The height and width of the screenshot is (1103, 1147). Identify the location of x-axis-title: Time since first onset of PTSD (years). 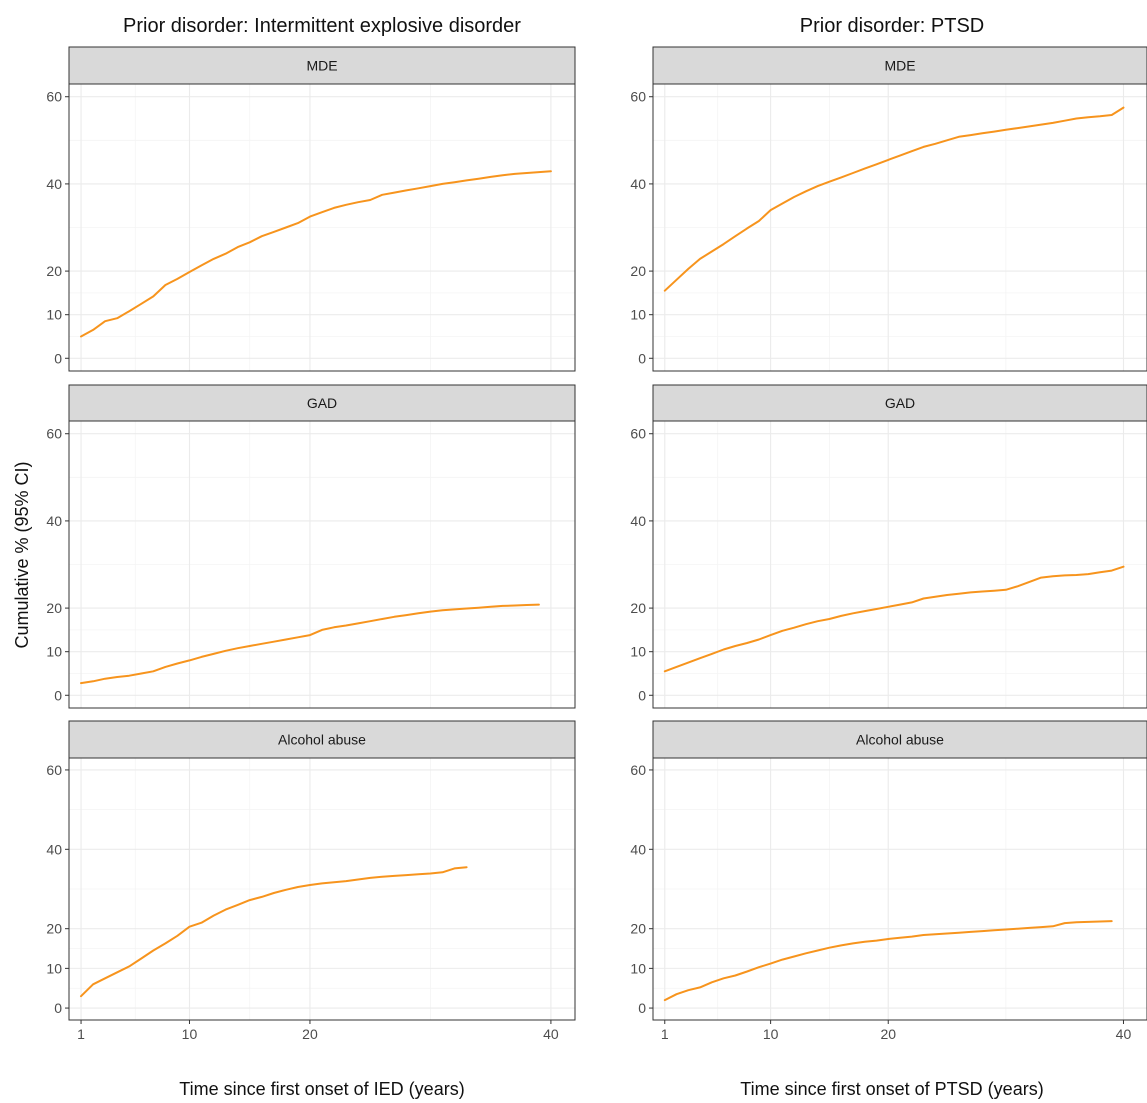
(891, 1089).